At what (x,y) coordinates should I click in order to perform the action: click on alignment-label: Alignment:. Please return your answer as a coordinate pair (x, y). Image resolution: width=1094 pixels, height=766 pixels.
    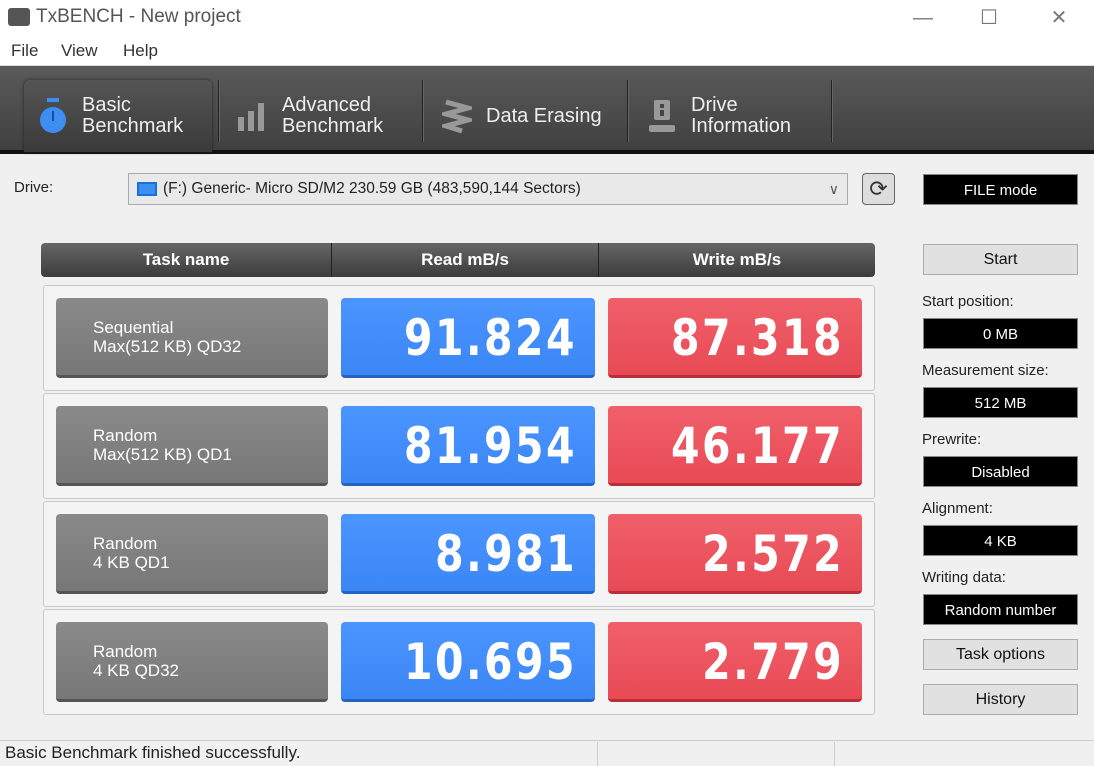
    Looking at the image, I should click on (957, 508).